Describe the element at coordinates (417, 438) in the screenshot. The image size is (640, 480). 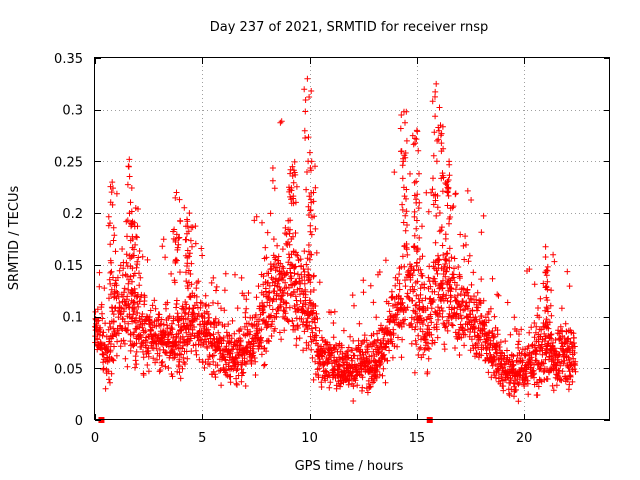
I see `x-tick-label: 15` at that location.